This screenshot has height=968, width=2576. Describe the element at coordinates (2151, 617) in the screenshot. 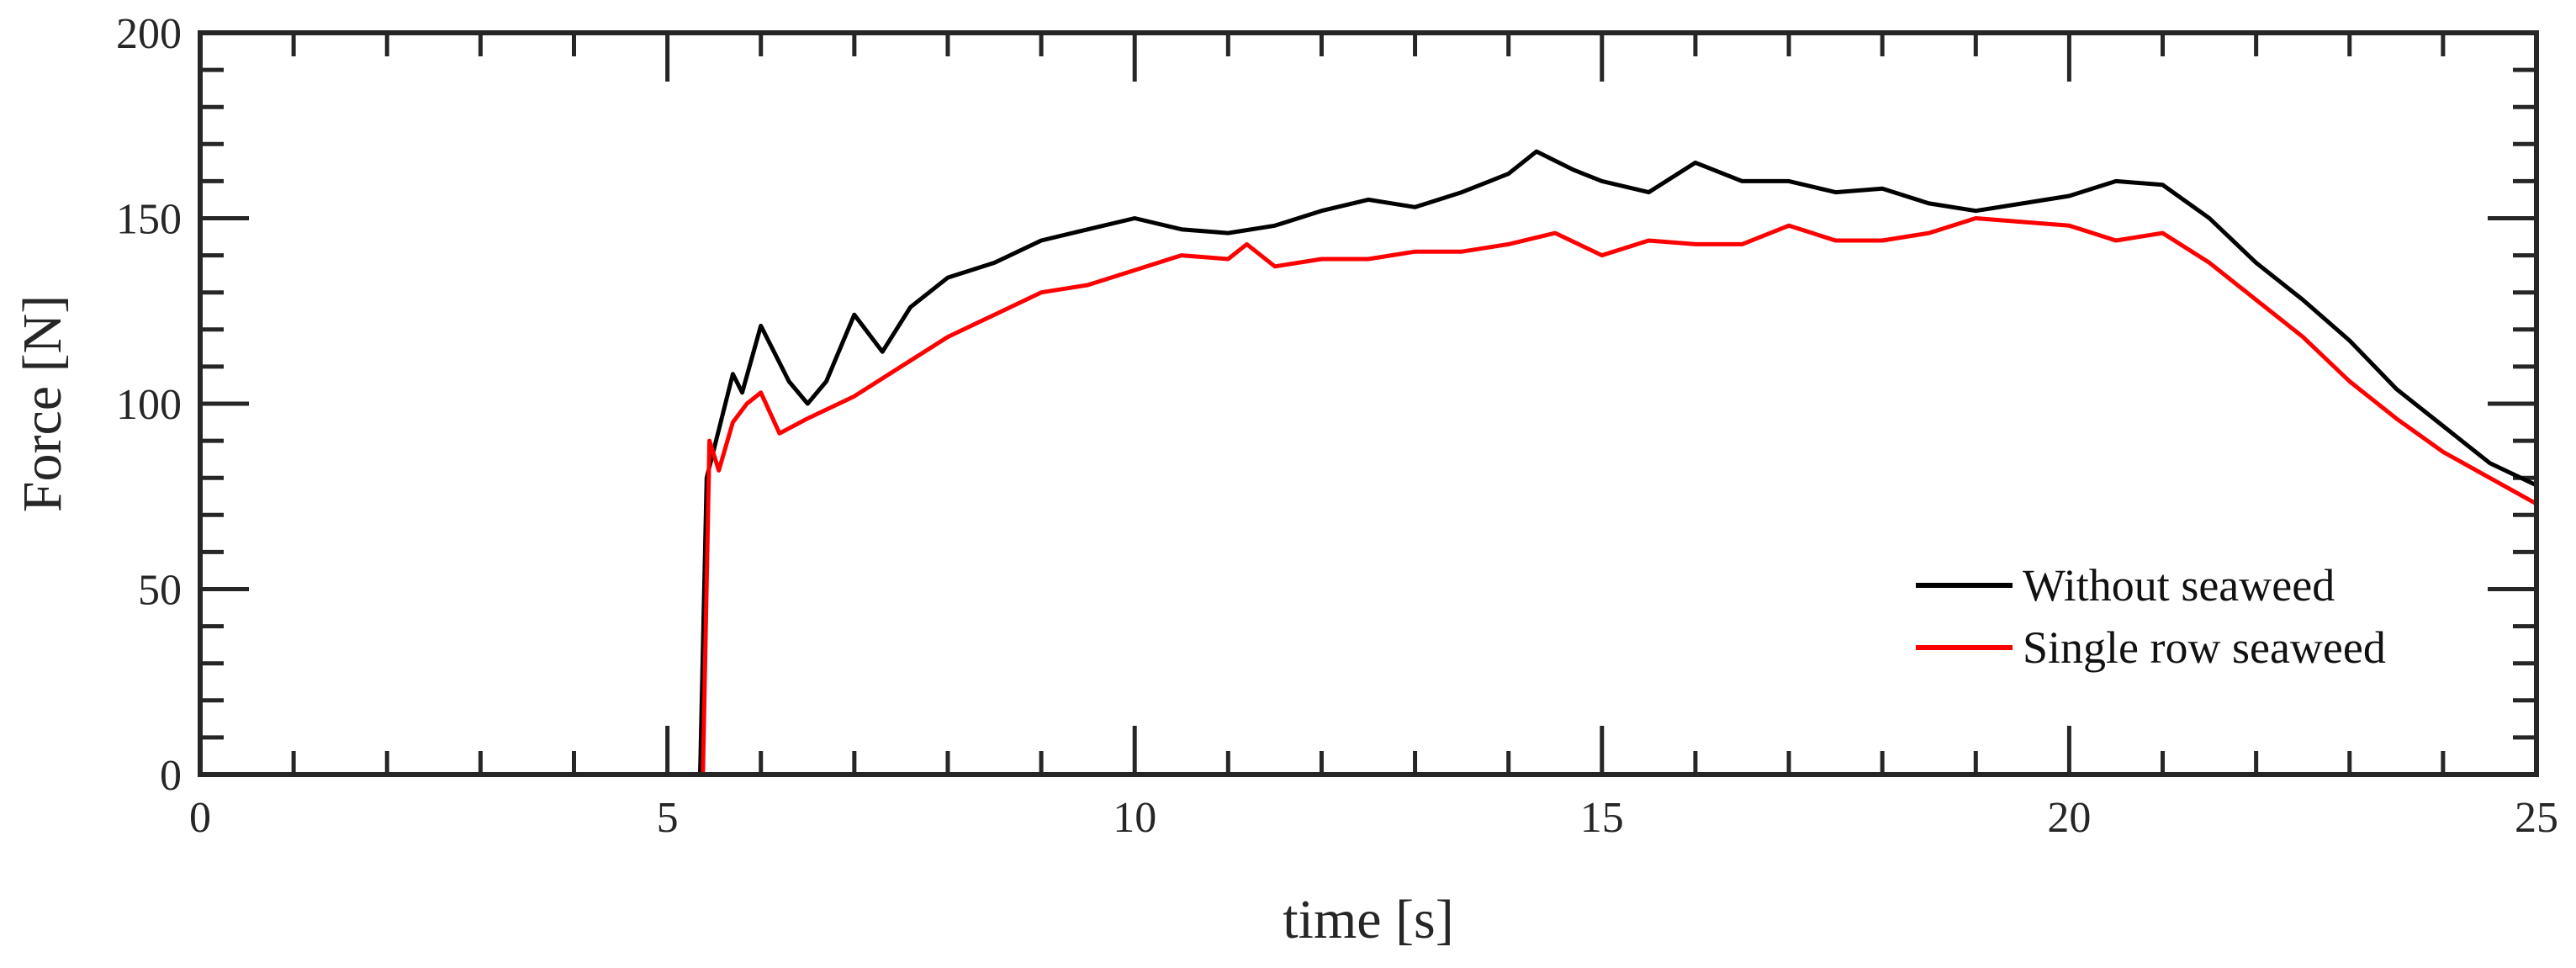

I see `legend: Without seaweed Single row seaweed` at that location.